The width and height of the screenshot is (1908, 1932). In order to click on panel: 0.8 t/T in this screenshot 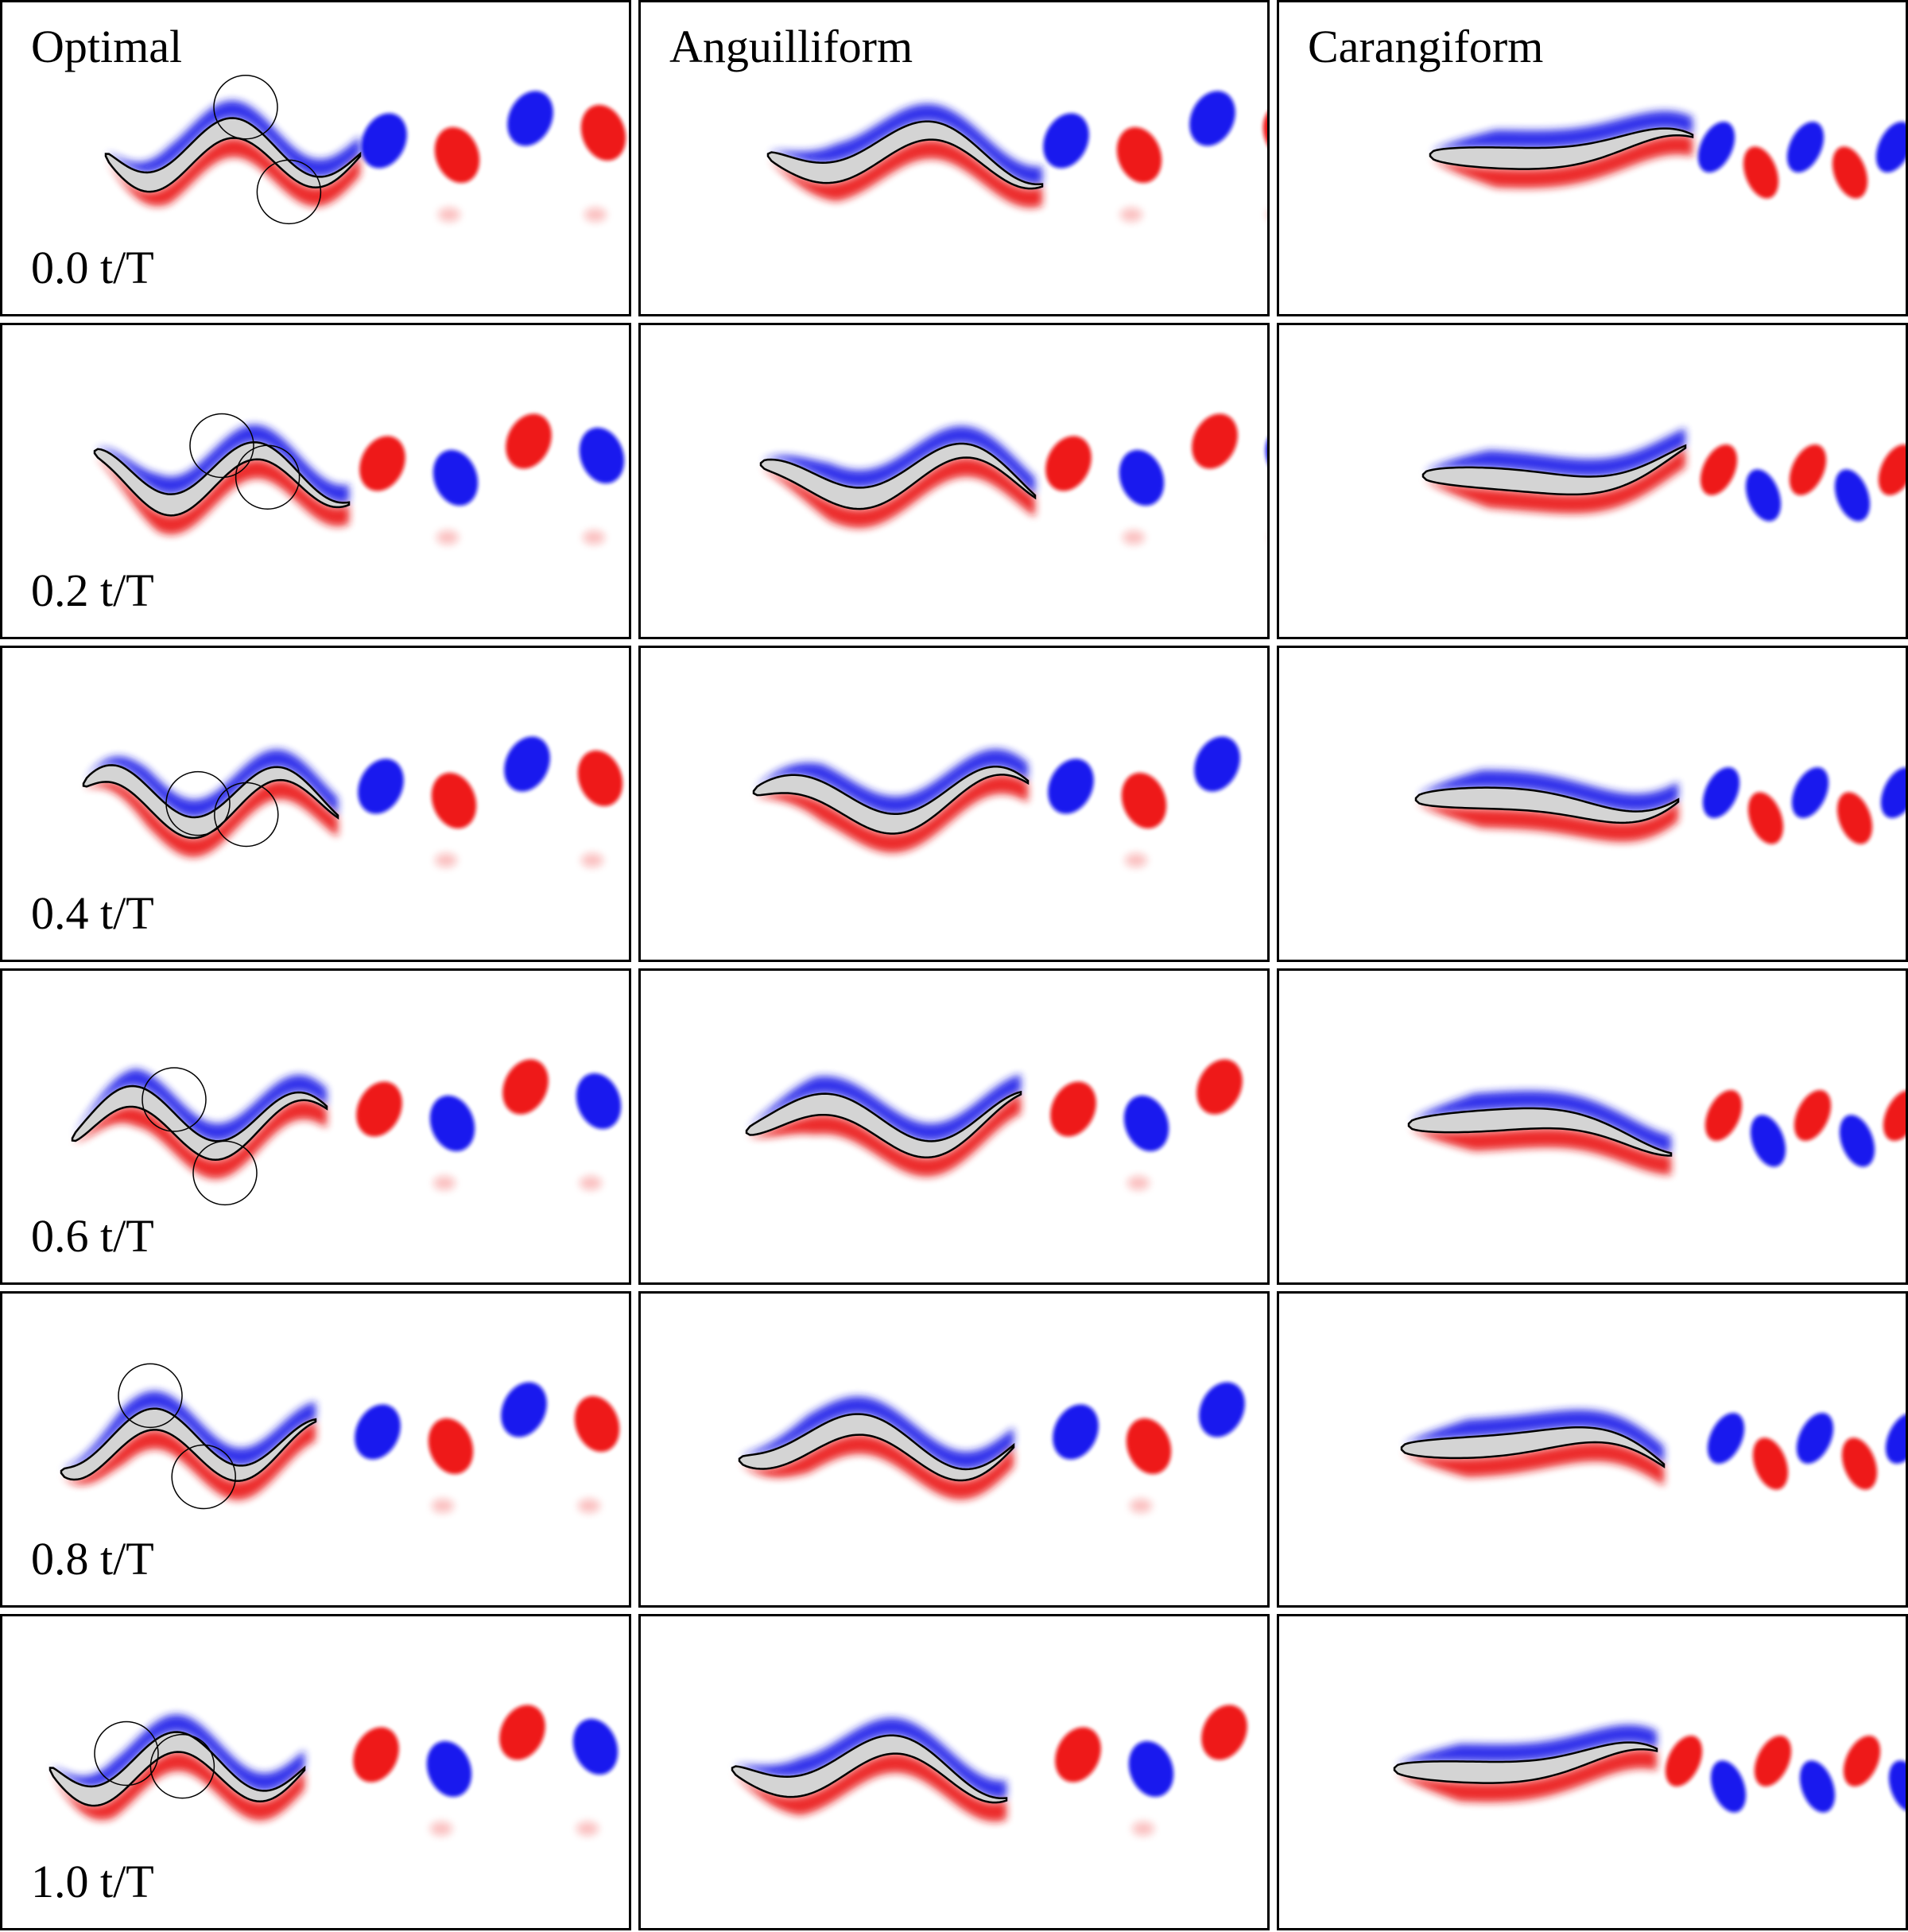, I will do `click(315, 1450)`.